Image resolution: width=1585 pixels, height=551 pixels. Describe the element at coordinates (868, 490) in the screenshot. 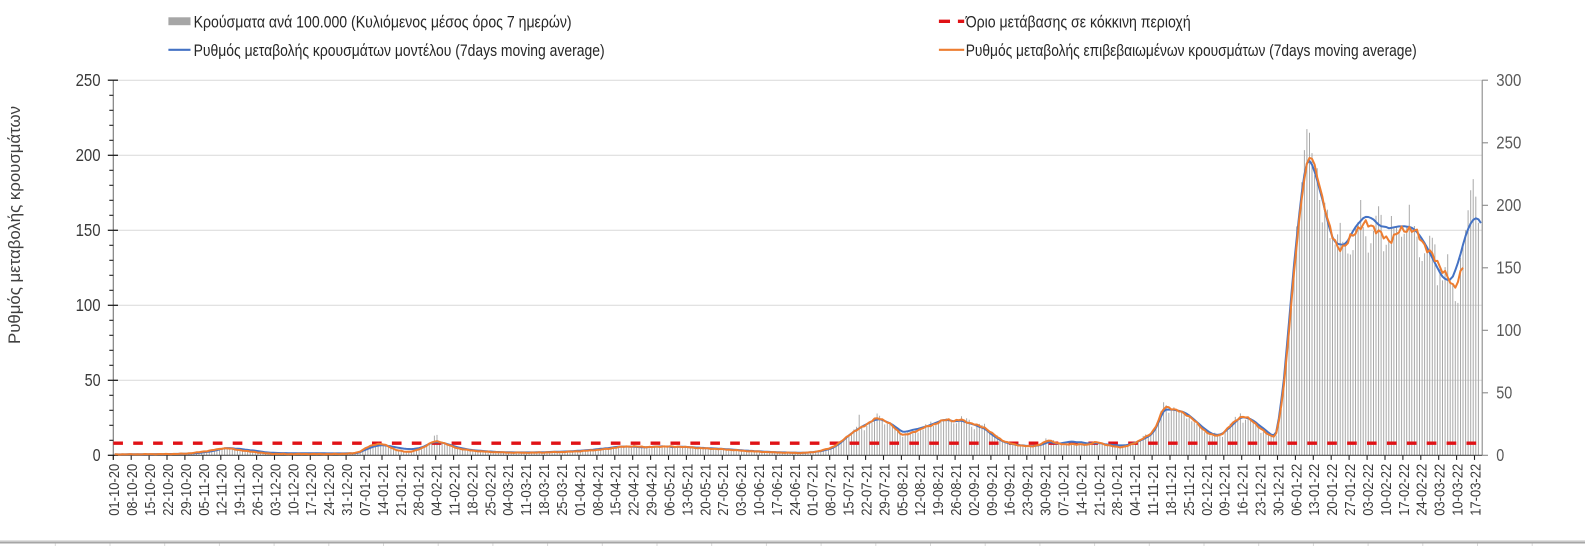

I see `svg-text: 22-07-21` at that location.